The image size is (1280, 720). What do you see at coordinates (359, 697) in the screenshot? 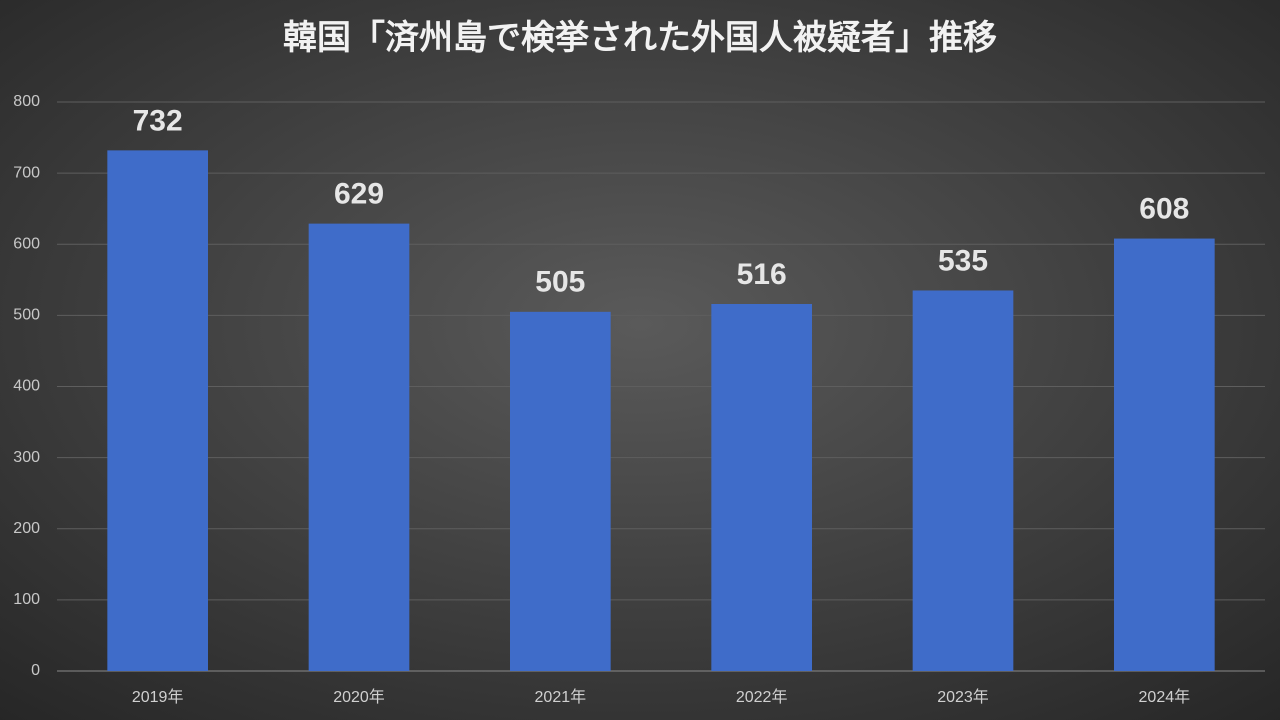
I see `x-tick-label: 2020年` at bounding box center [359, 697].